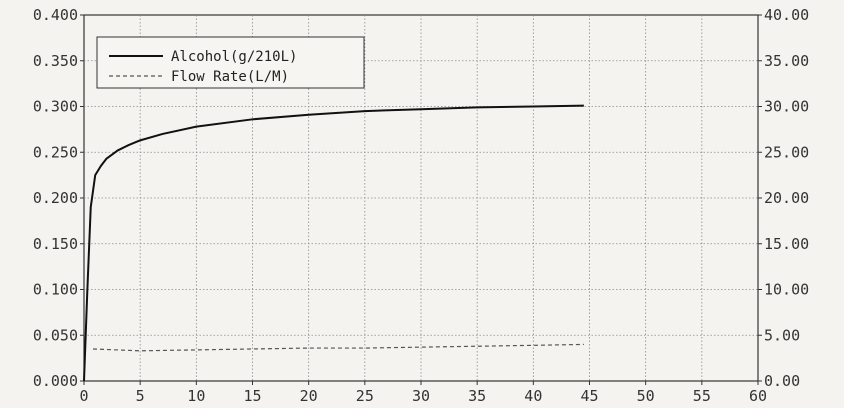  What do you see at coordinates (55, 61) in the screenshot?
I see `y-tick-label: 0.350` at bounding box center [55, 61].